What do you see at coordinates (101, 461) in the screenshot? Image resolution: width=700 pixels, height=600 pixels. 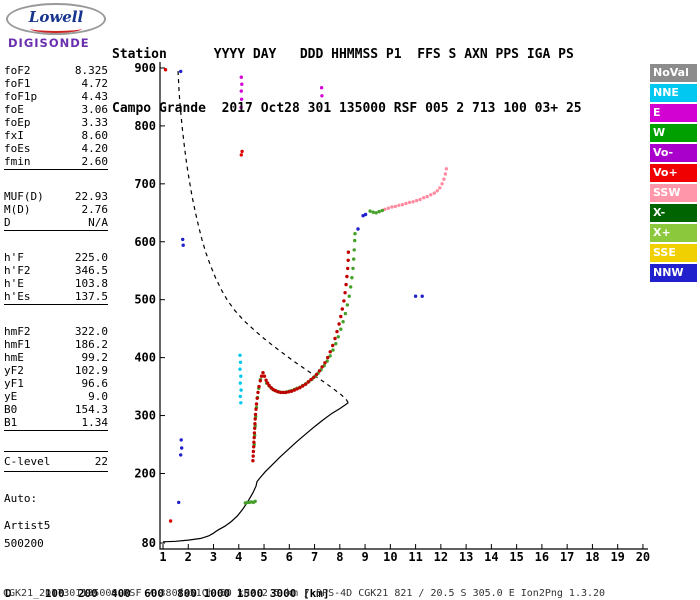 I see `parameter-value: 22` at bounding box center [101, 461].